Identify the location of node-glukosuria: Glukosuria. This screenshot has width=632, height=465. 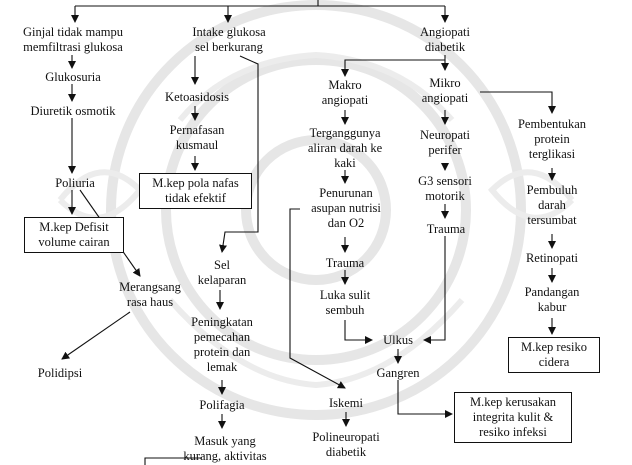
(73, 77).